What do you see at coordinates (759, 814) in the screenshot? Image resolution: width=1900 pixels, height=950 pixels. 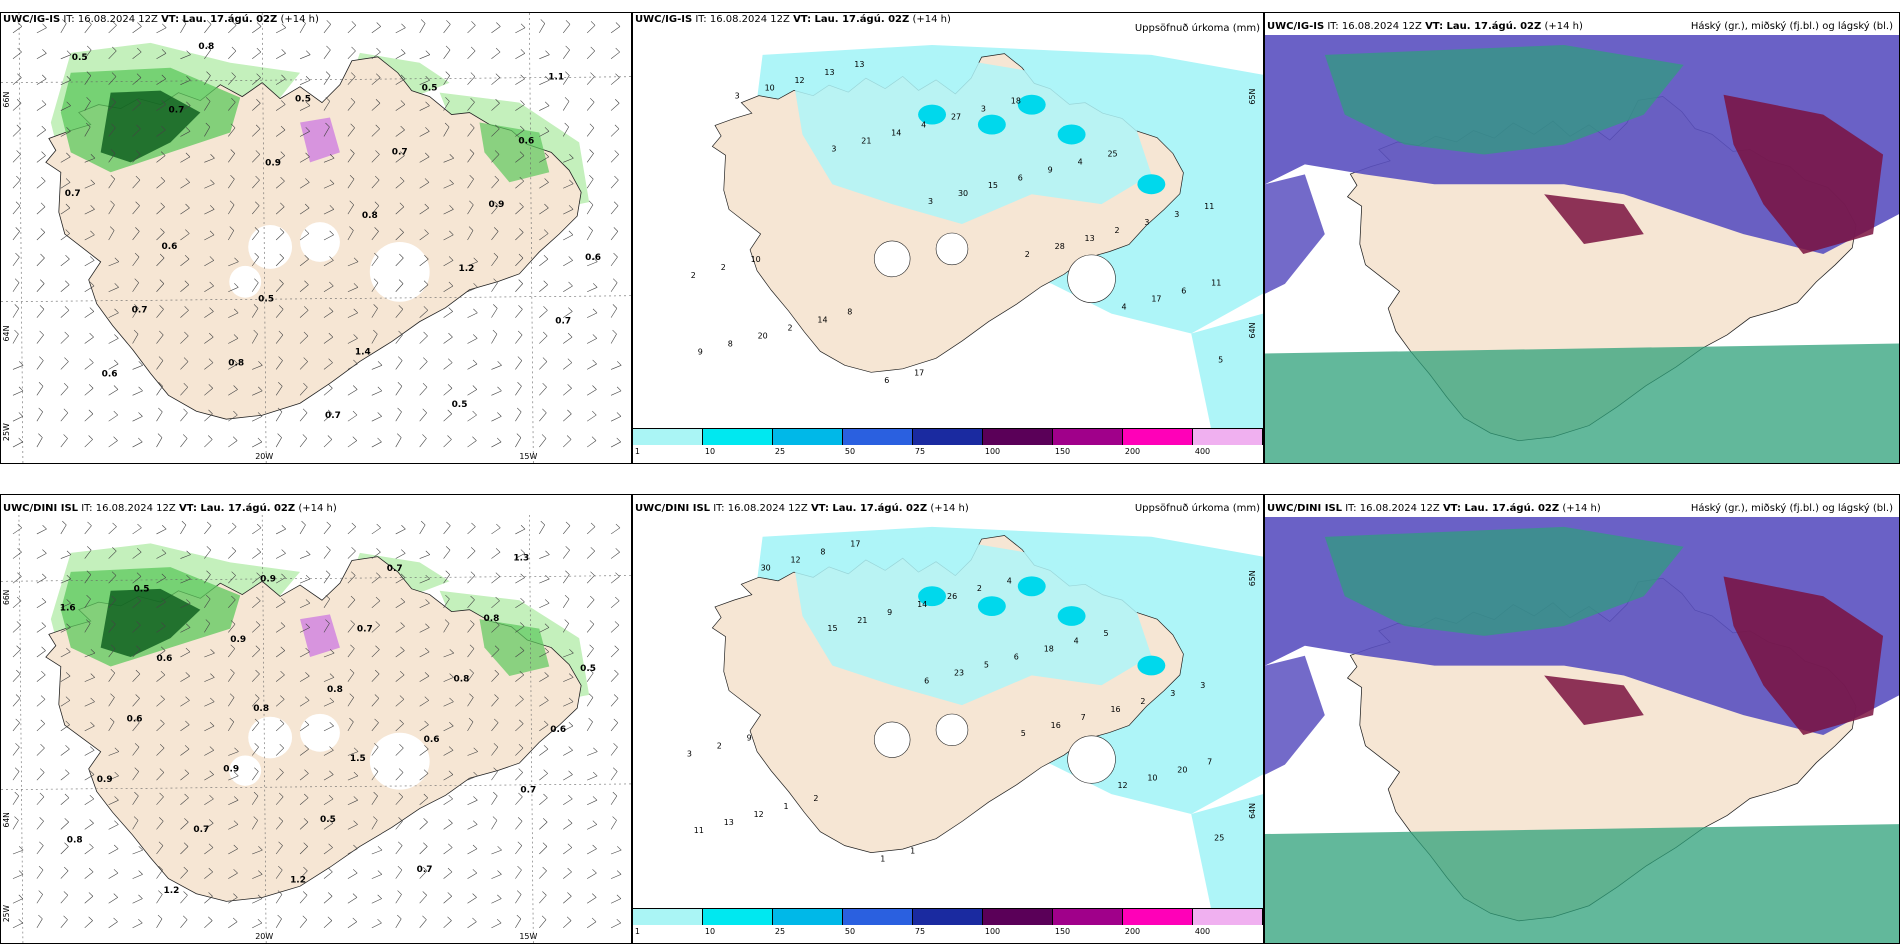 I see `value-label: 12` at bounding box center [759, 814].